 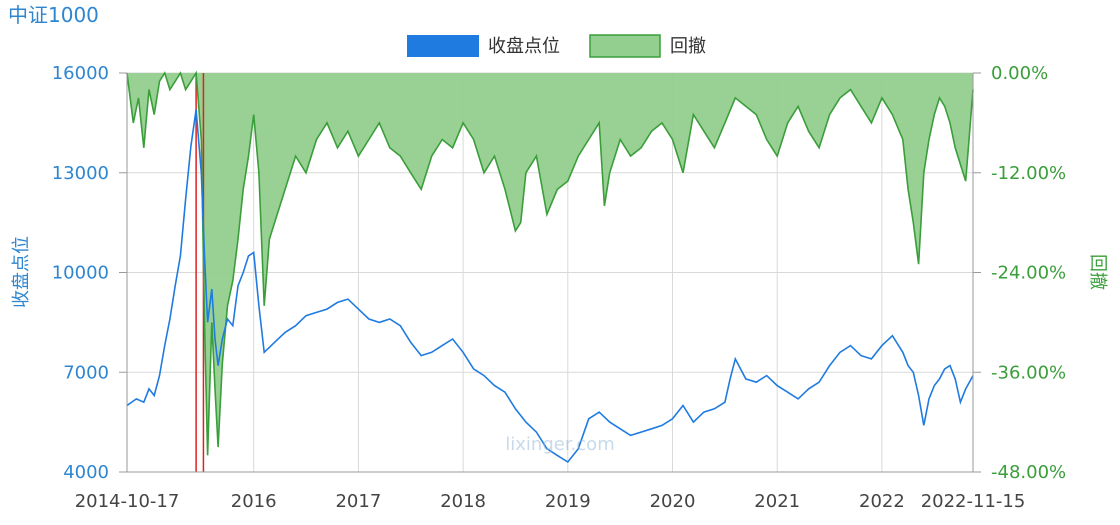 What do you see at coordinates (688, 46) in the screenshot?
I see `legend-label-drawdown: 回撤` at bounding box center [688, 46].